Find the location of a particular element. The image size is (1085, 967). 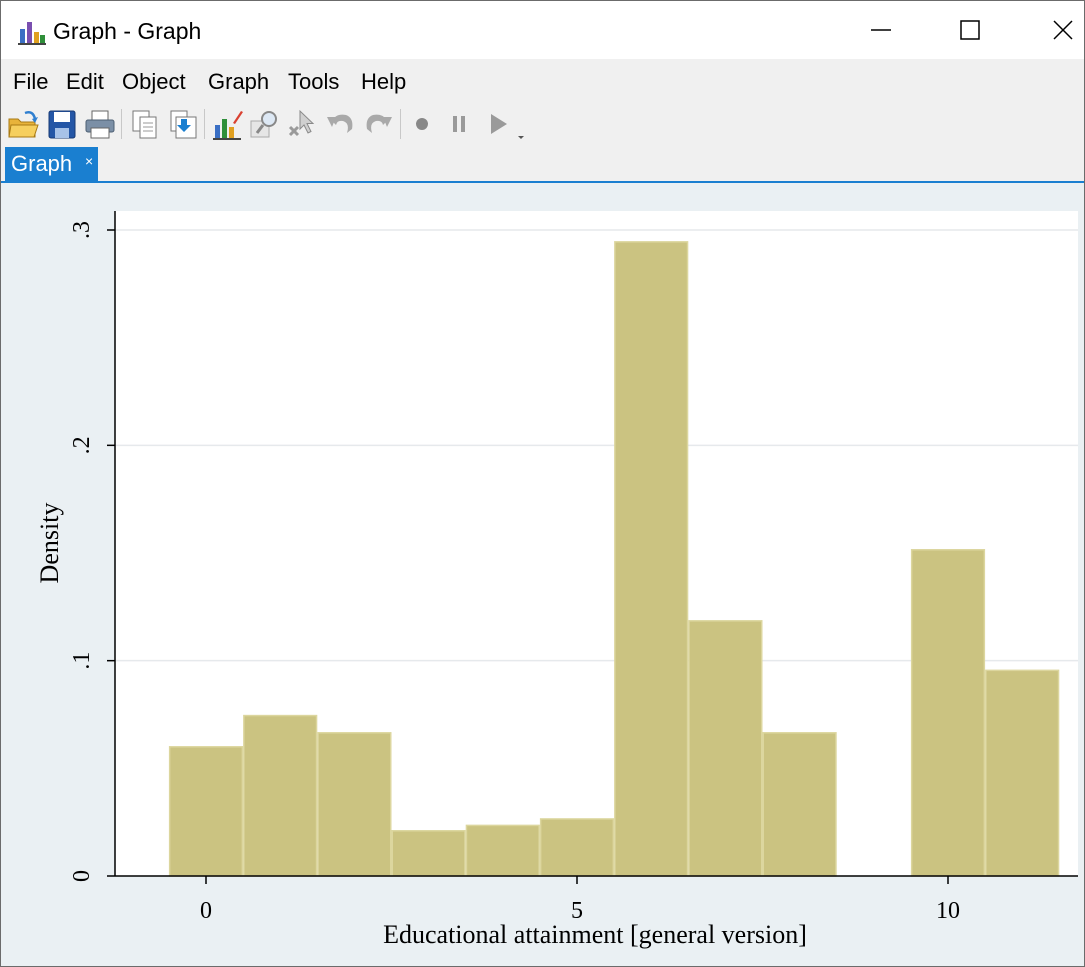

pause-icon is located at coordinates (459, 124).